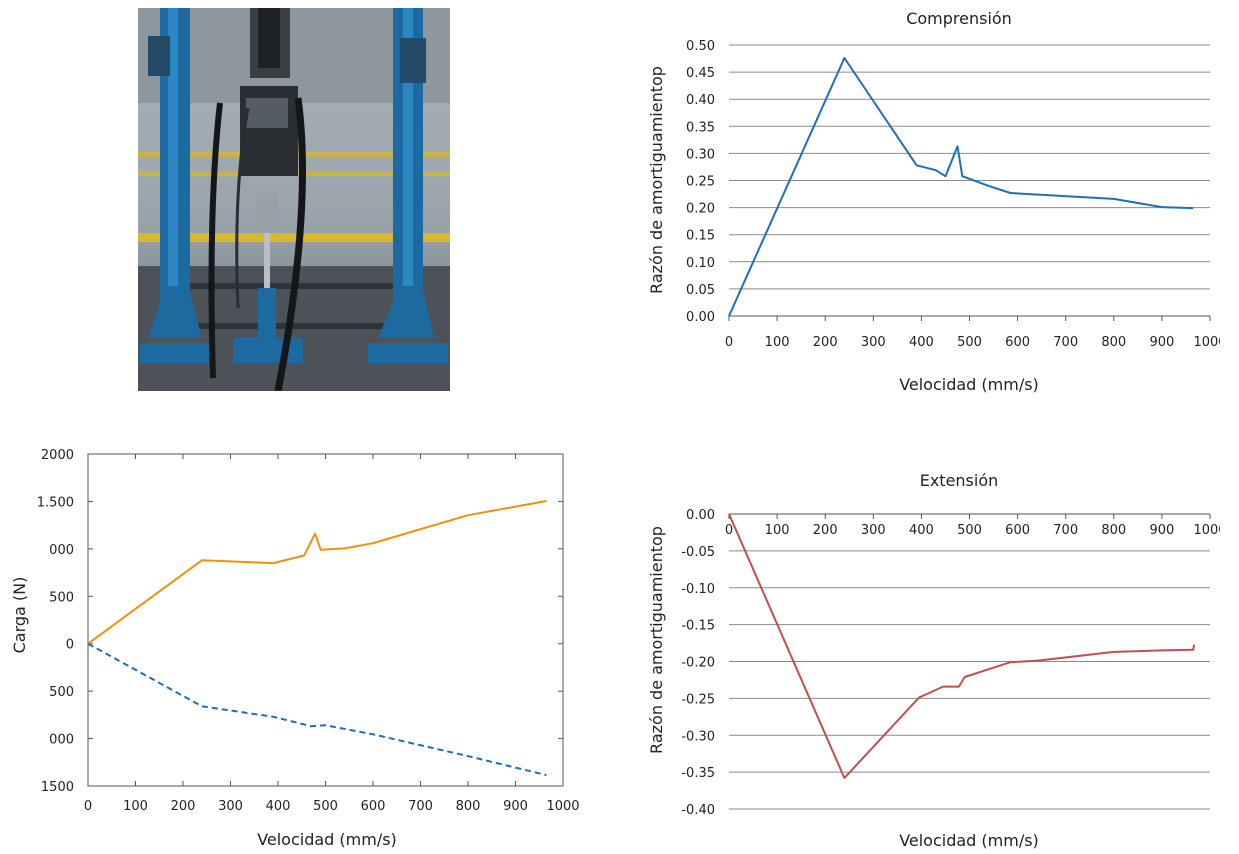  Describe the element at coordinates (55, 502) in the screenshot. I see `y-tick-label: 1.500` at that location.